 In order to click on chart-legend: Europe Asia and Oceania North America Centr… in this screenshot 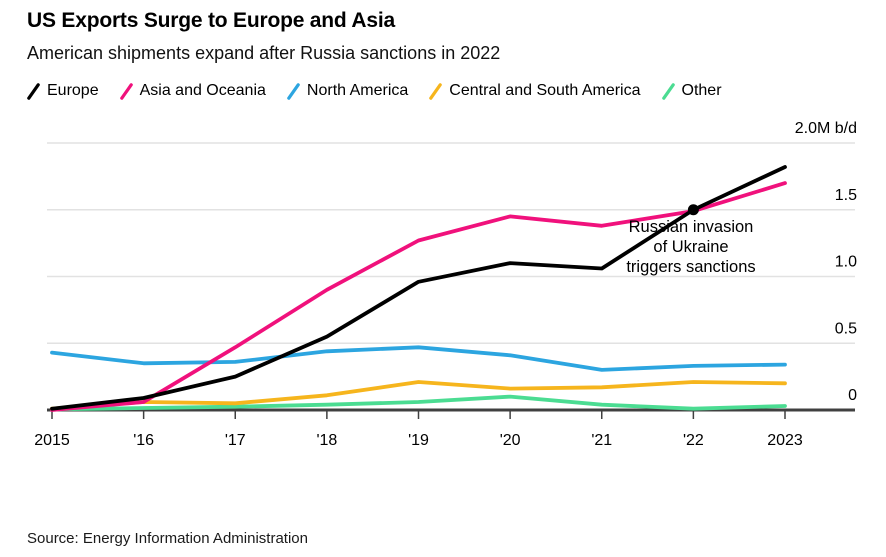, I will do `click(374, 91)`.